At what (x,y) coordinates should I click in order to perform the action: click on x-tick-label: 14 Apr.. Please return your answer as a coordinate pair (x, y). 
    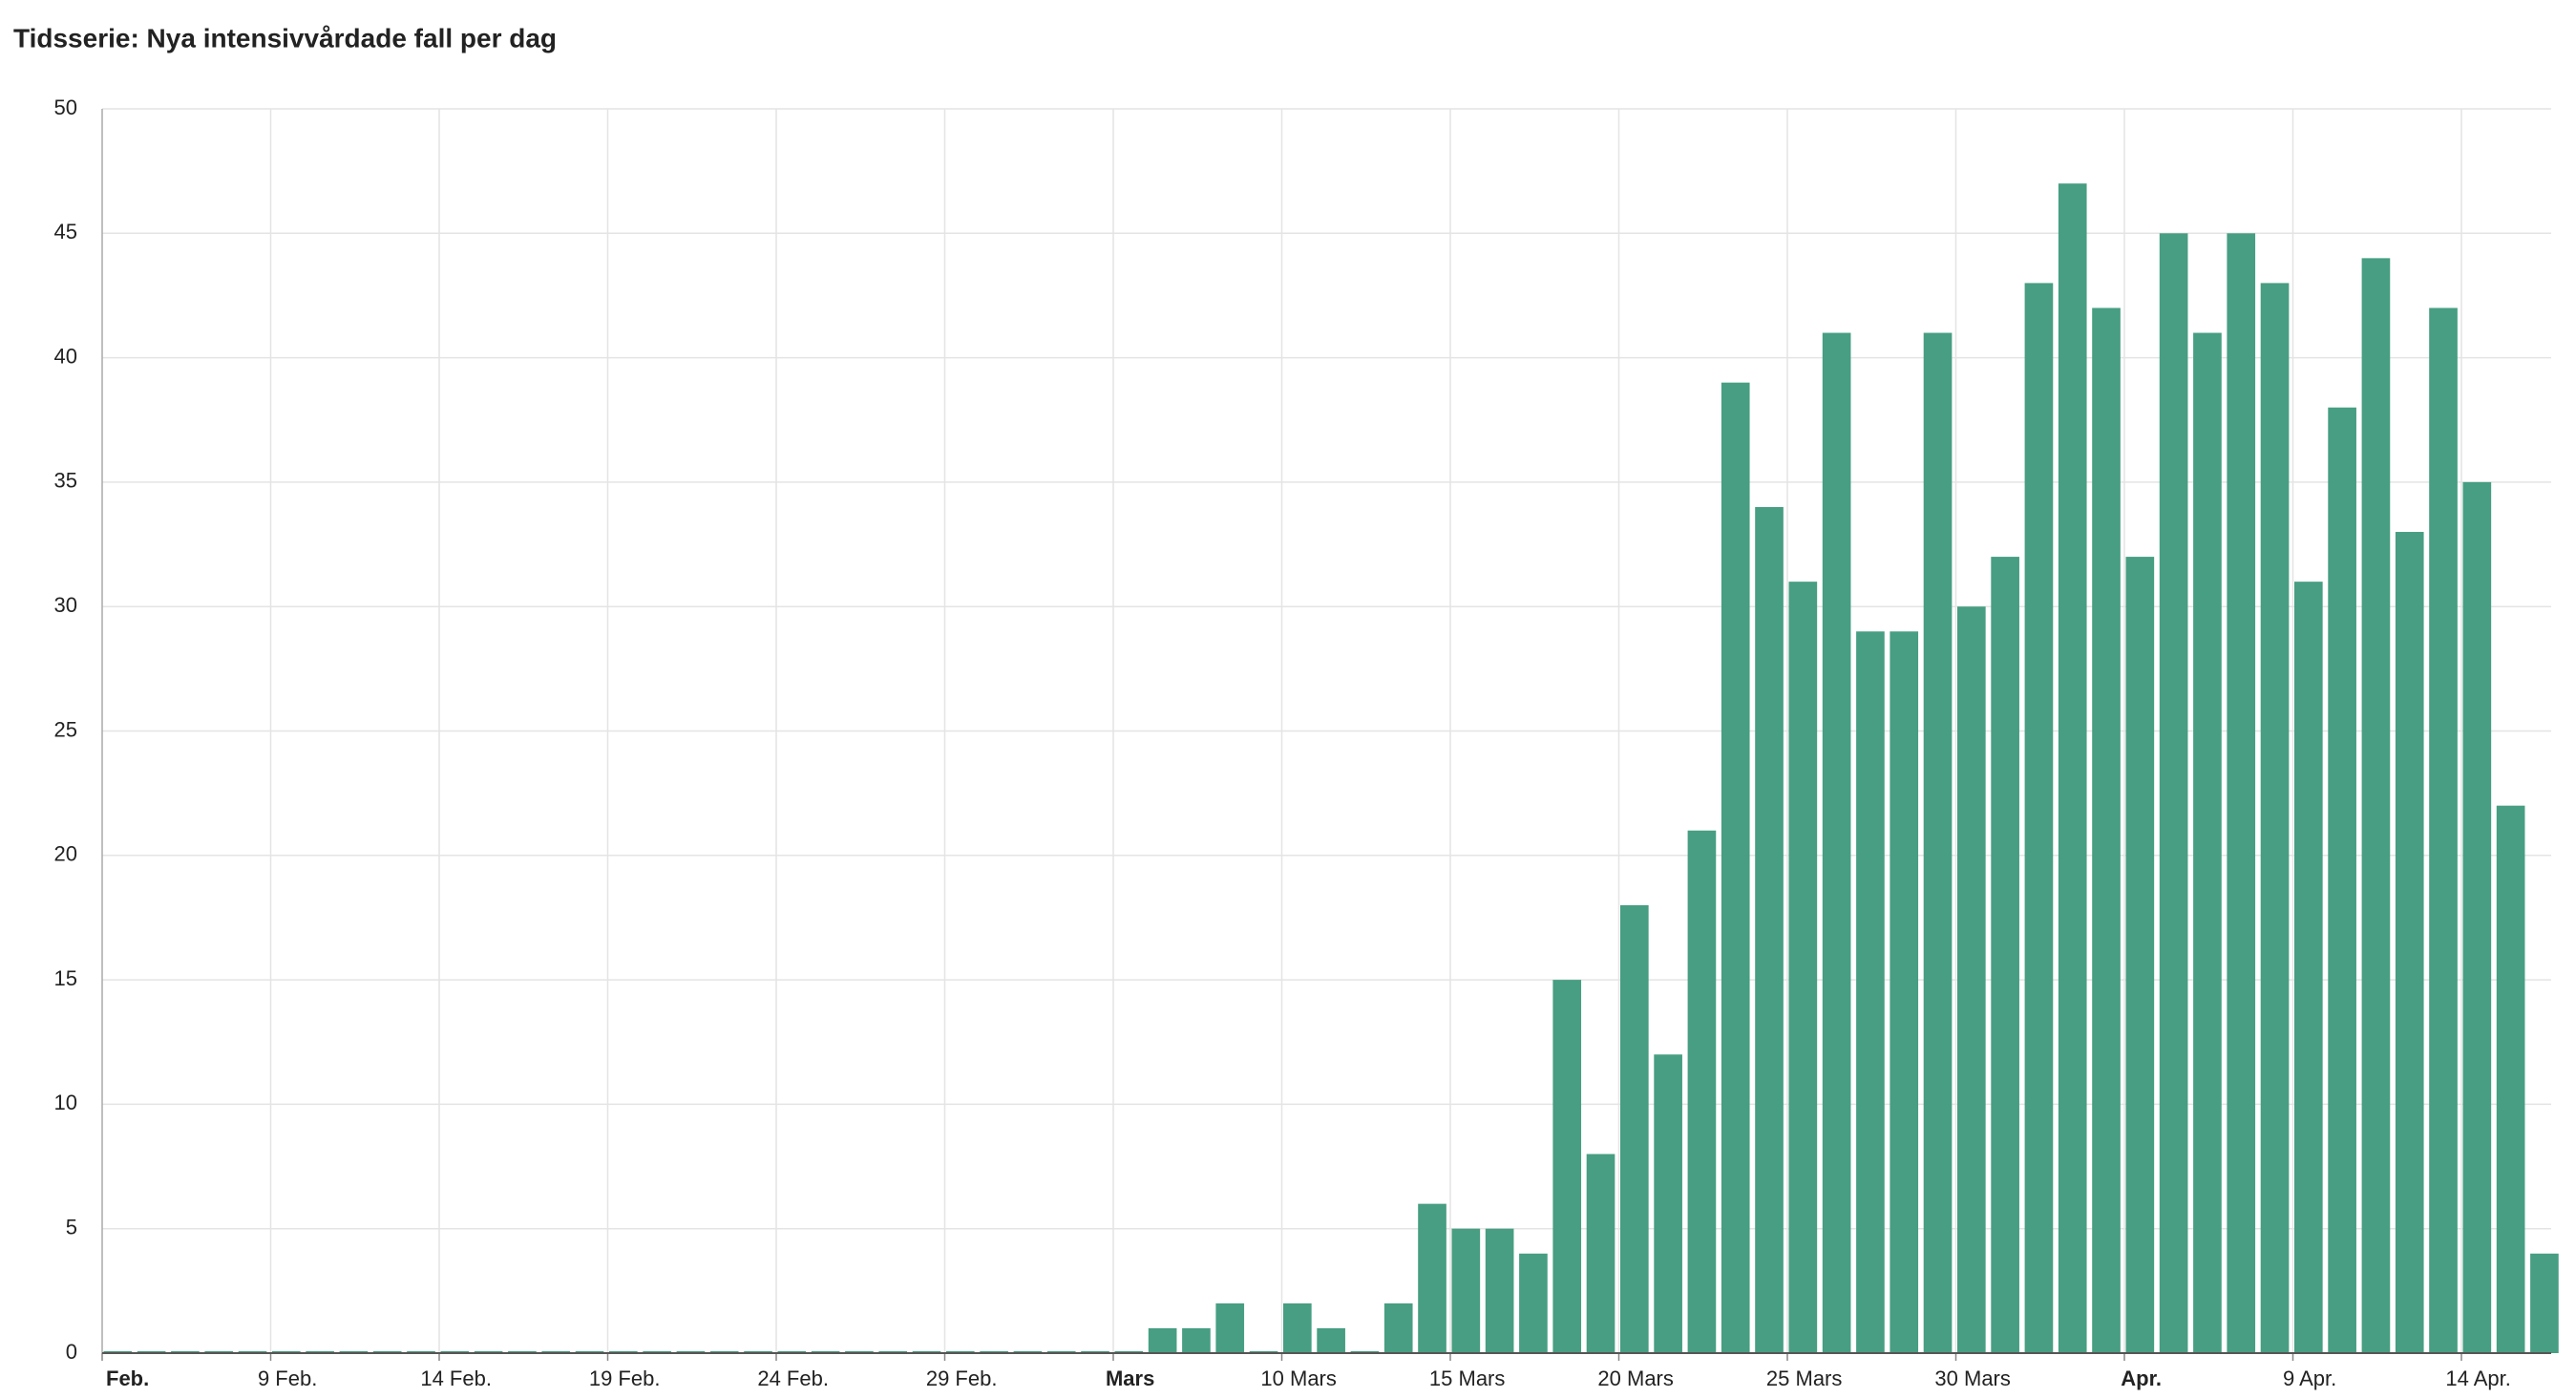
    Looking at the image, I should click on (2478, 1378).